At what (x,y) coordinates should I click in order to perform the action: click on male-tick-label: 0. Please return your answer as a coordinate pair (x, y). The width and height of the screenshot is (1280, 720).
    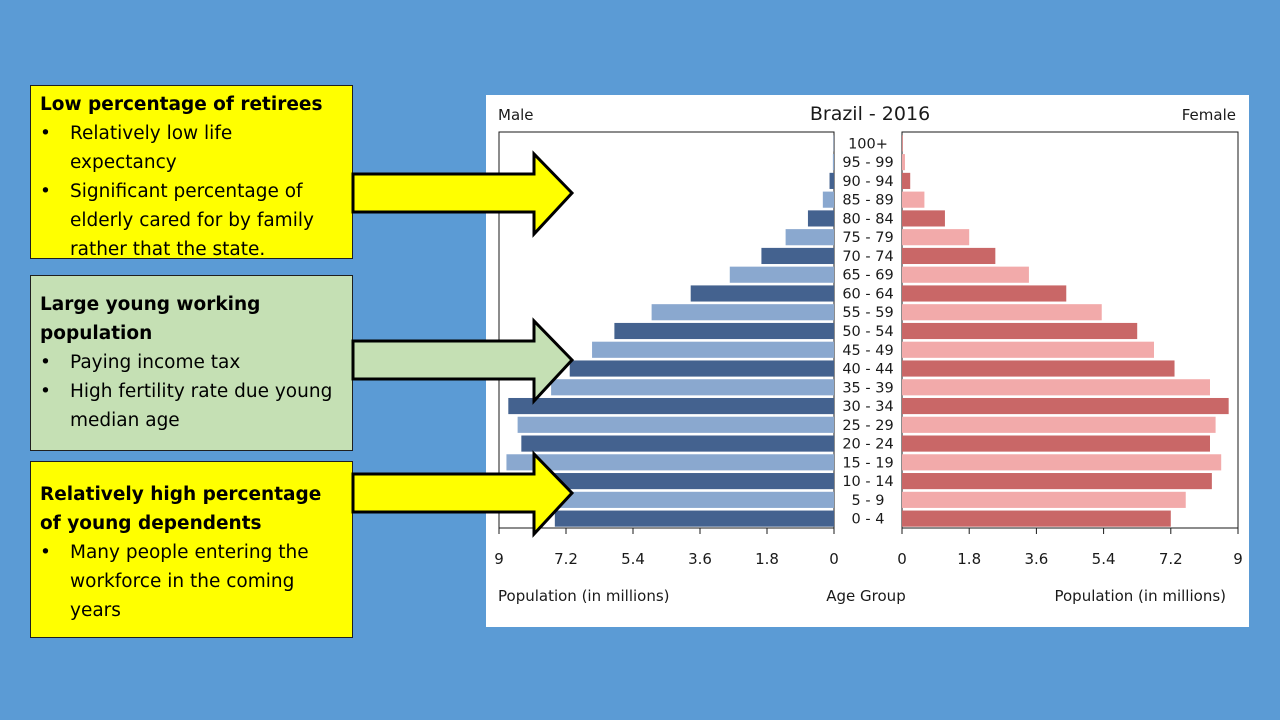
    Looking at the image, I should click on (834, 559).